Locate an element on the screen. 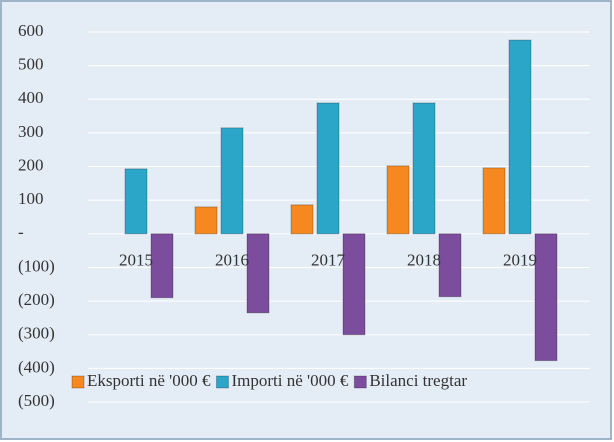 Image resolution: width=614 pixels, height=442 pixels. y-tick-label: 200 is located at coordinates (31, 164).